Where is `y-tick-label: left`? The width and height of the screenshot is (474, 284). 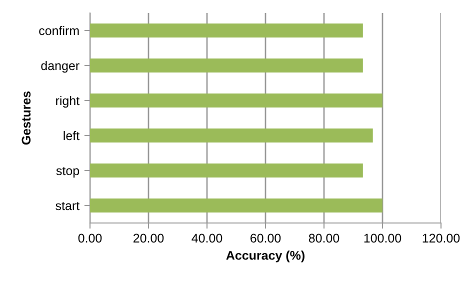 y-tick-label: left is located at coordinates (72, 135).